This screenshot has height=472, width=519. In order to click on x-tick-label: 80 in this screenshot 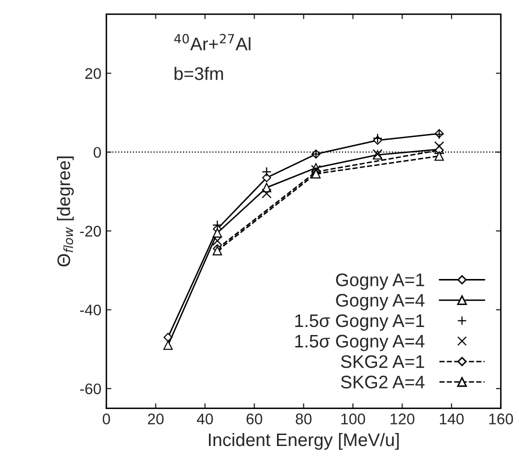, I will do `click(304, 419)`.